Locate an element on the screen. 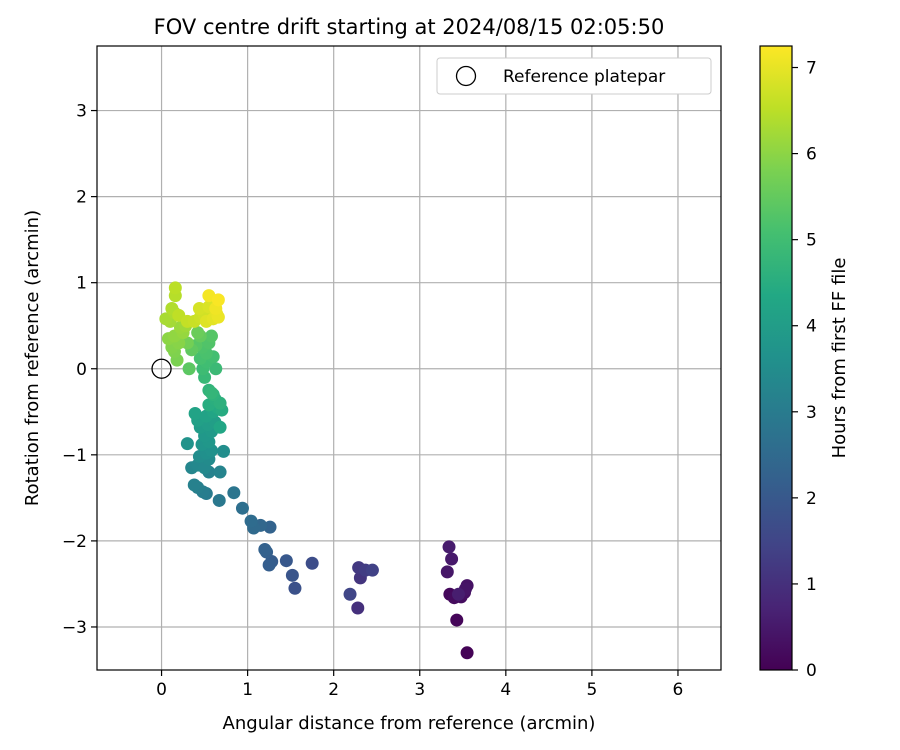 The image size is (900, 750). x-axis-ticks: 0 1 2 3 4 5 6 is located at coordinates (419, 685).